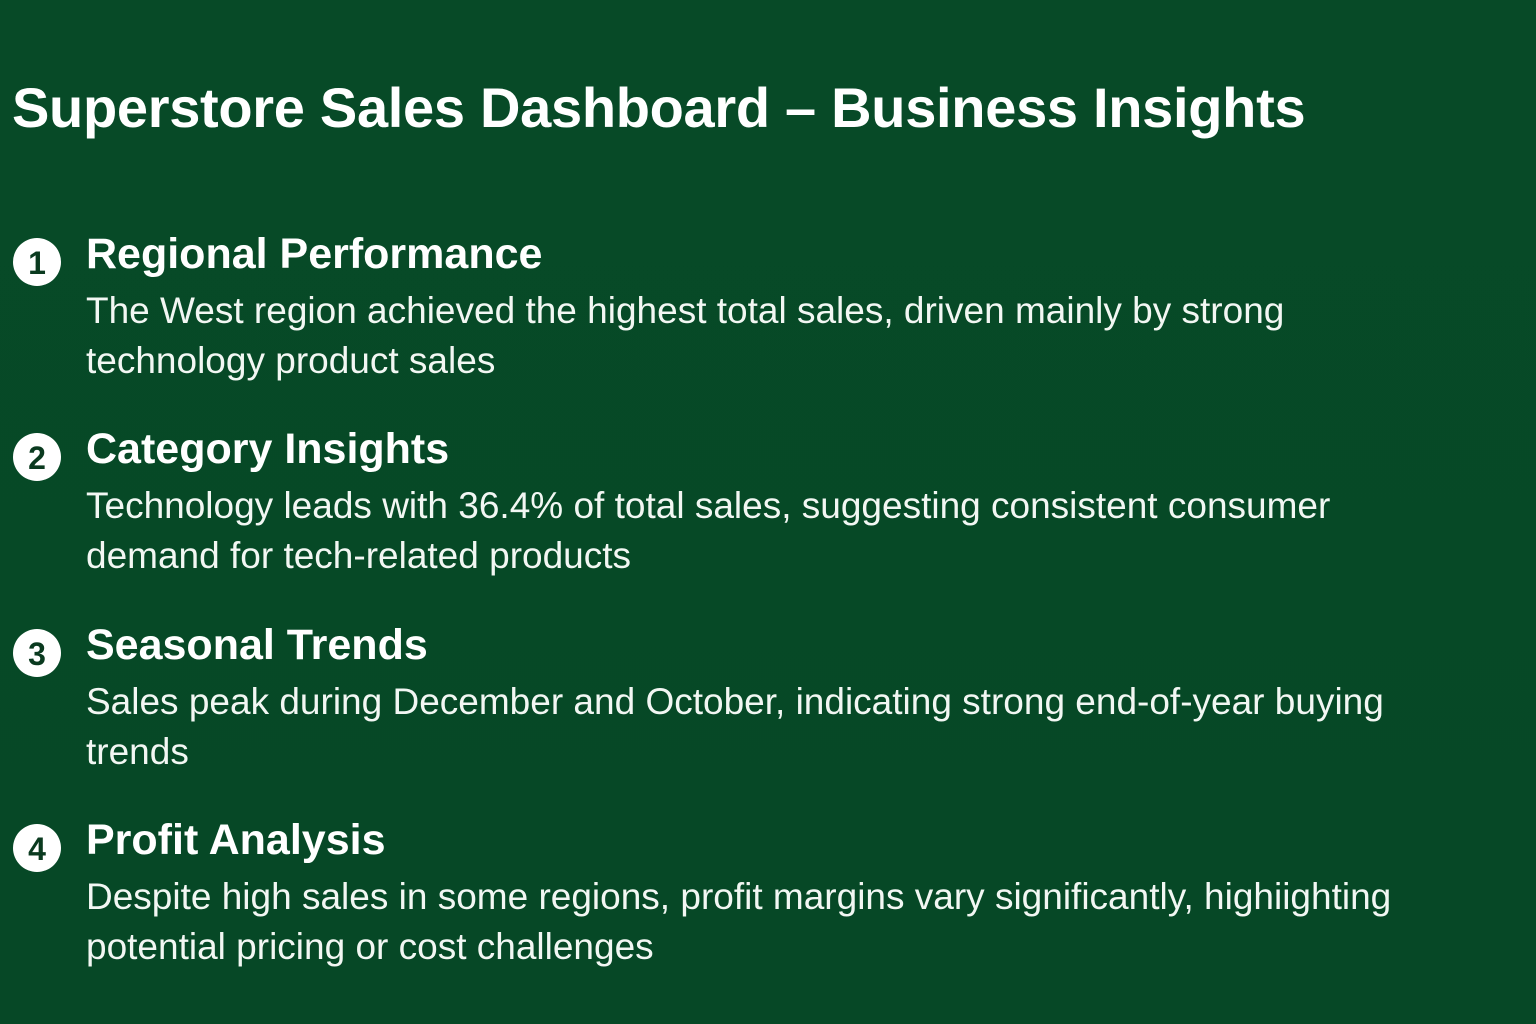 This screenshot has height=1024, width=1536. Describe the element at coordinates (257, 645) in the screenshot. I see `insight-heading: Seasonal Trends` at that location.